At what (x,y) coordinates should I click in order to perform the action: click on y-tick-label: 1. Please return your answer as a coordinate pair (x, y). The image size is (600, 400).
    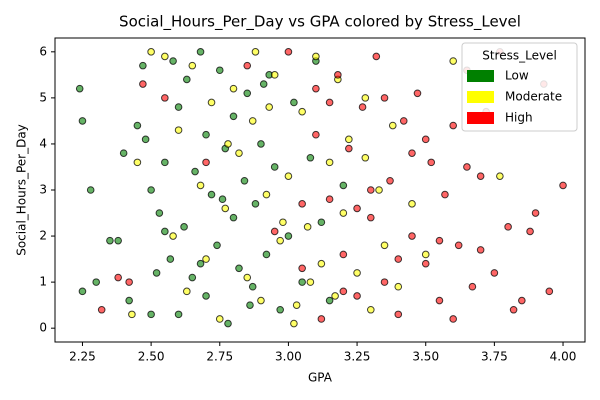
    Looking at the image, I should click on (43, 282).